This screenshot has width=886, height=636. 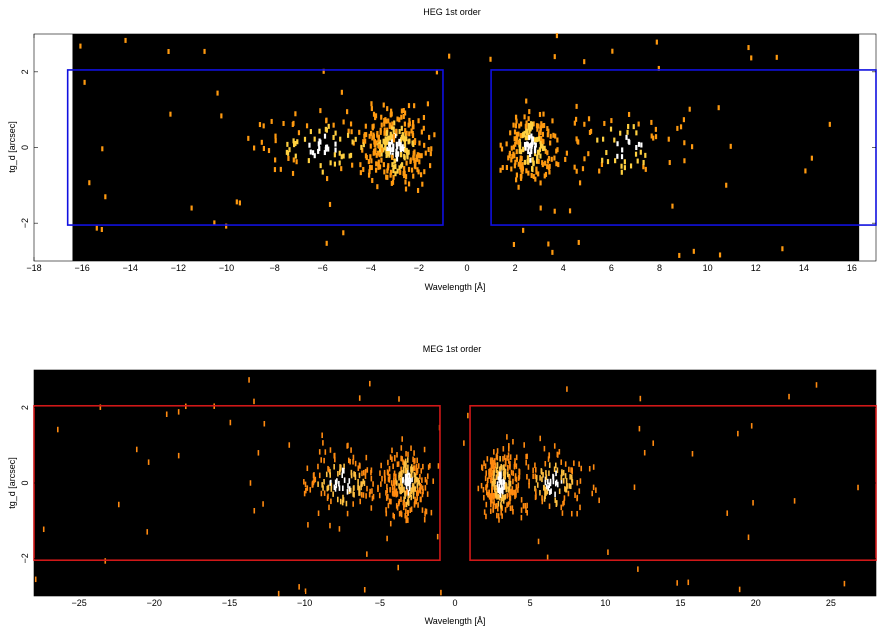 I want to click on x-tick-label: 8, so click(x=659, y=268).